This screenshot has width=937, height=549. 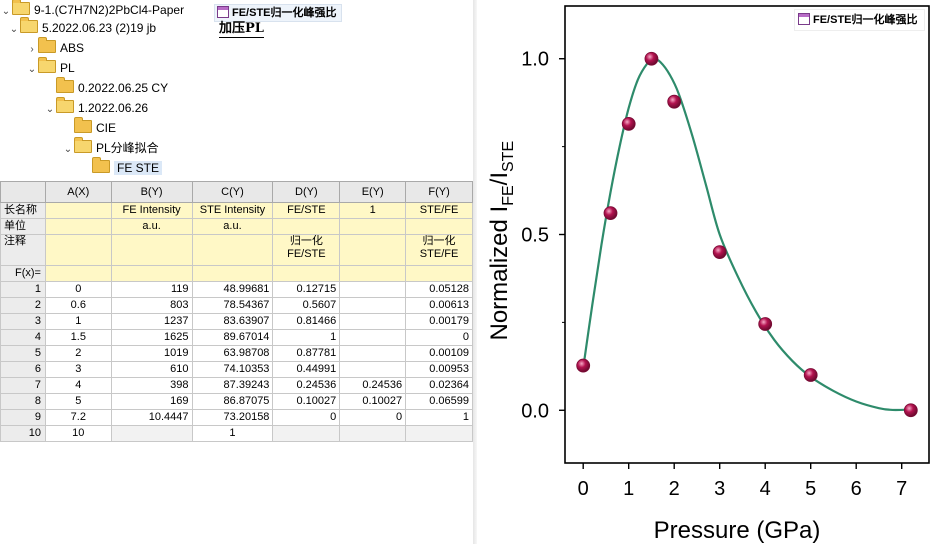 I want to click on row-number: 5, so click(x=23, y=353).